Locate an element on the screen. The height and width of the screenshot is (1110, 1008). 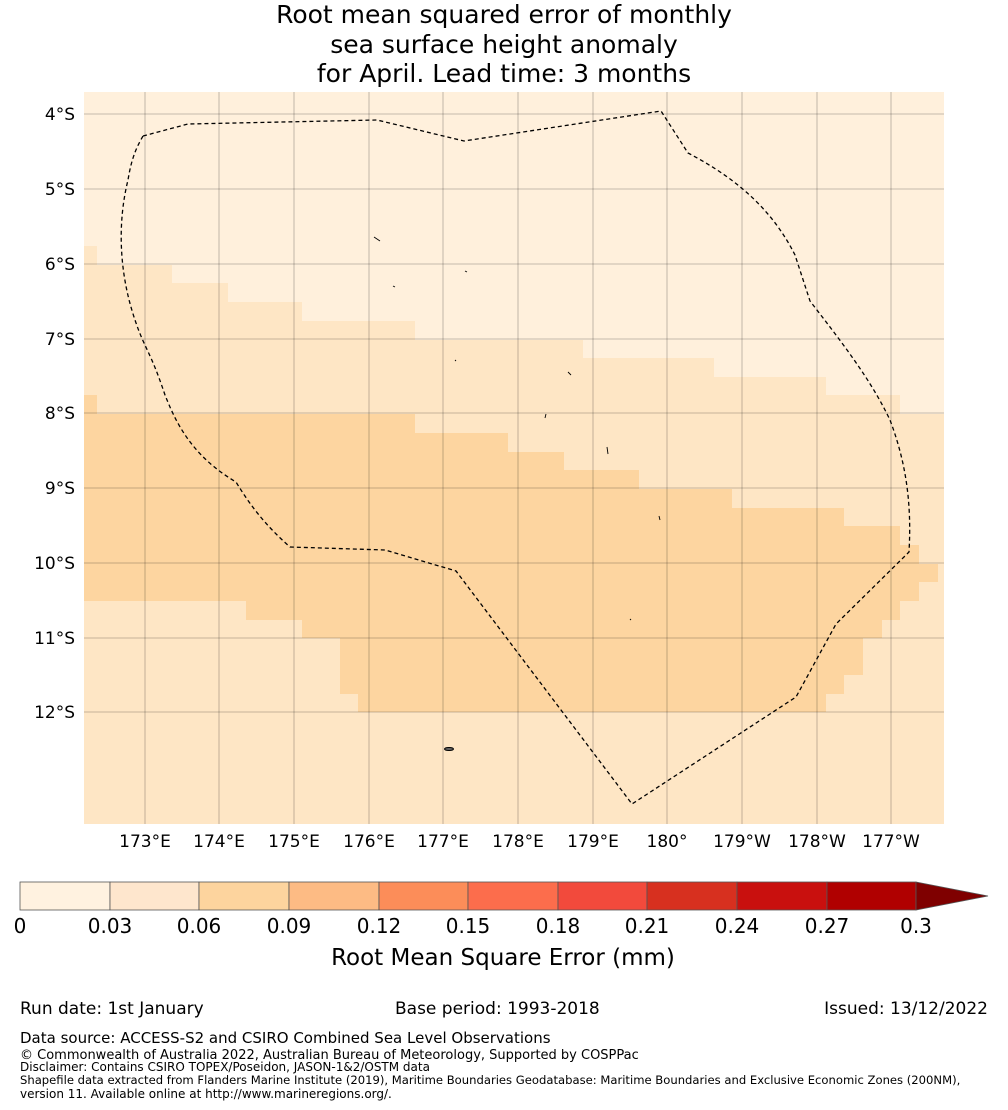
title-line-1: Root mean squared error of monthly is located at coordinates (504, 14).